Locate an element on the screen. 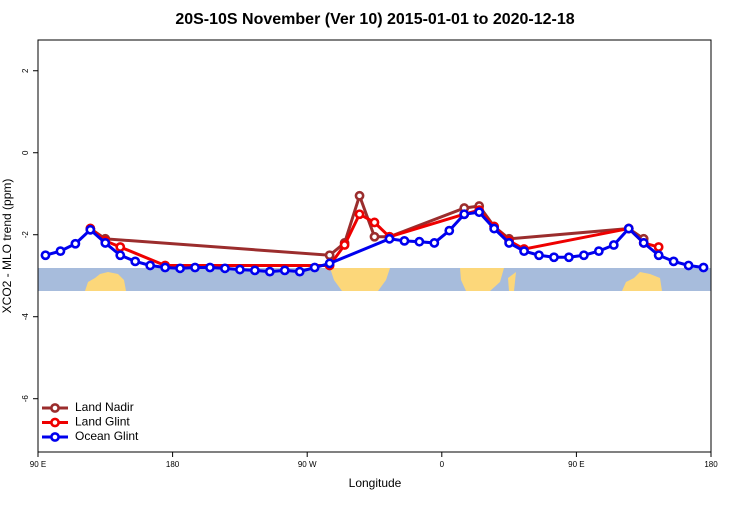 The width and height of the screenshot is (750, 505). y-tick-label: -2 is located at coordinates (25, 235).